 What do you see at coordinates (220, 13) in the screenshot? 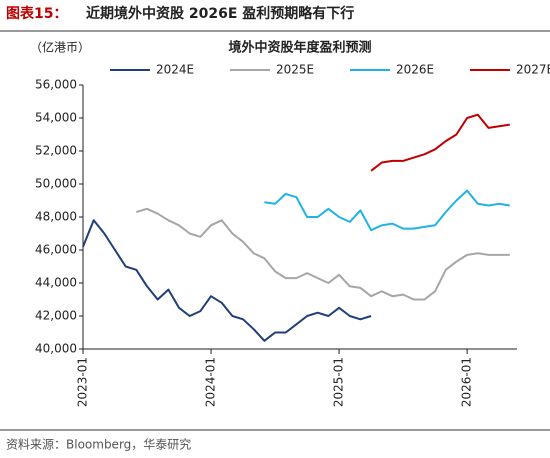
I see `chart-title: 近期境外中资股 2026E 盈利预期略有下行` at bounding box center [220, 13].